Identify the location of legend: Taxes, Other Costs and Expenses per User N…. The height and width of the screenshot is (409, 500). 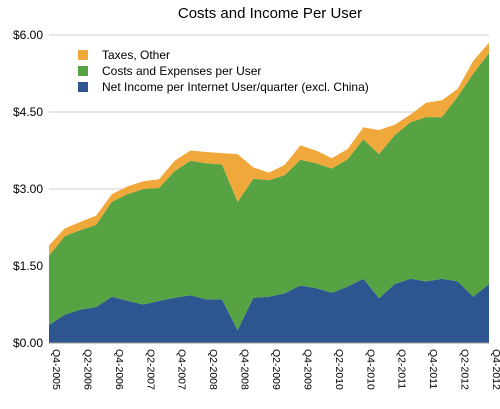
(223, 71).